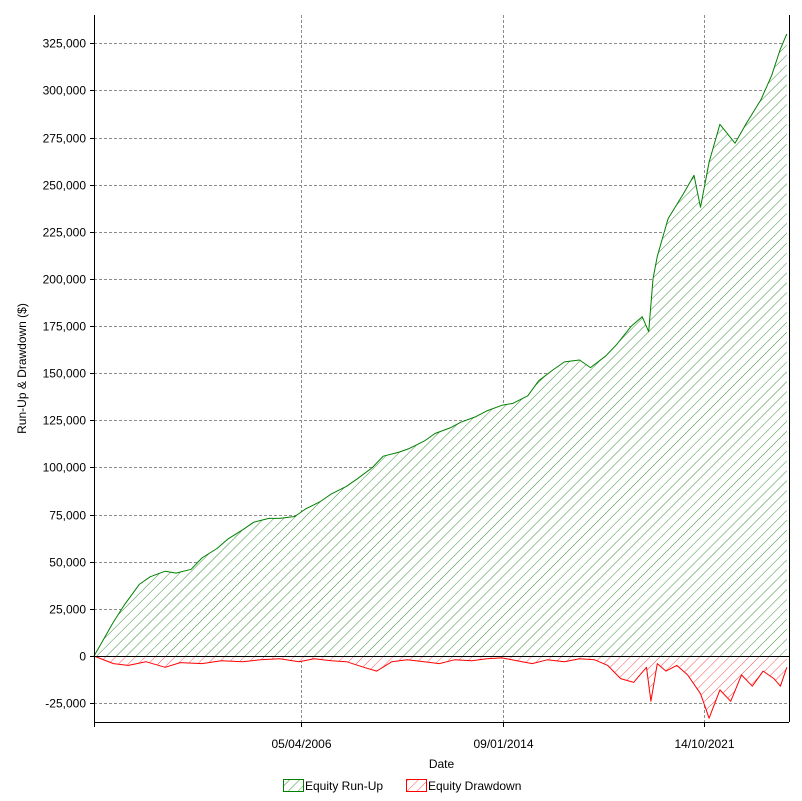 This screenshot has height=801, width=802. I want to click on y-tick-label: 125,000, so click(65, 421).